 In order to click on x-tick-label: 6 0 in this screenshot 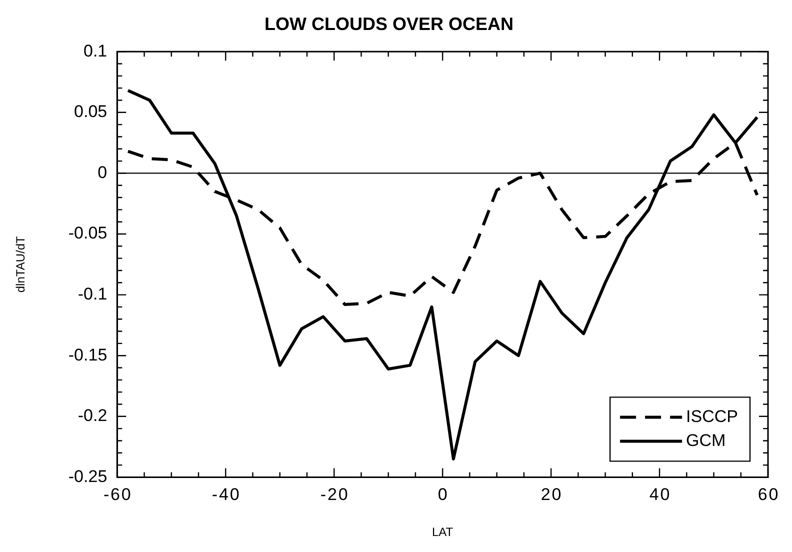, I will do `click(768, 494)`.